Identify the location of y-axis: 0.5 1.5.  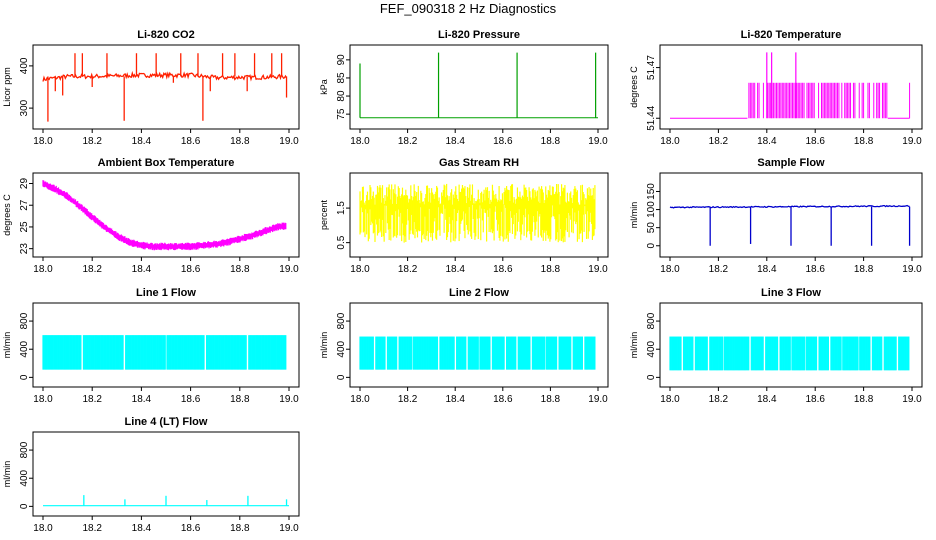
(343, 225).